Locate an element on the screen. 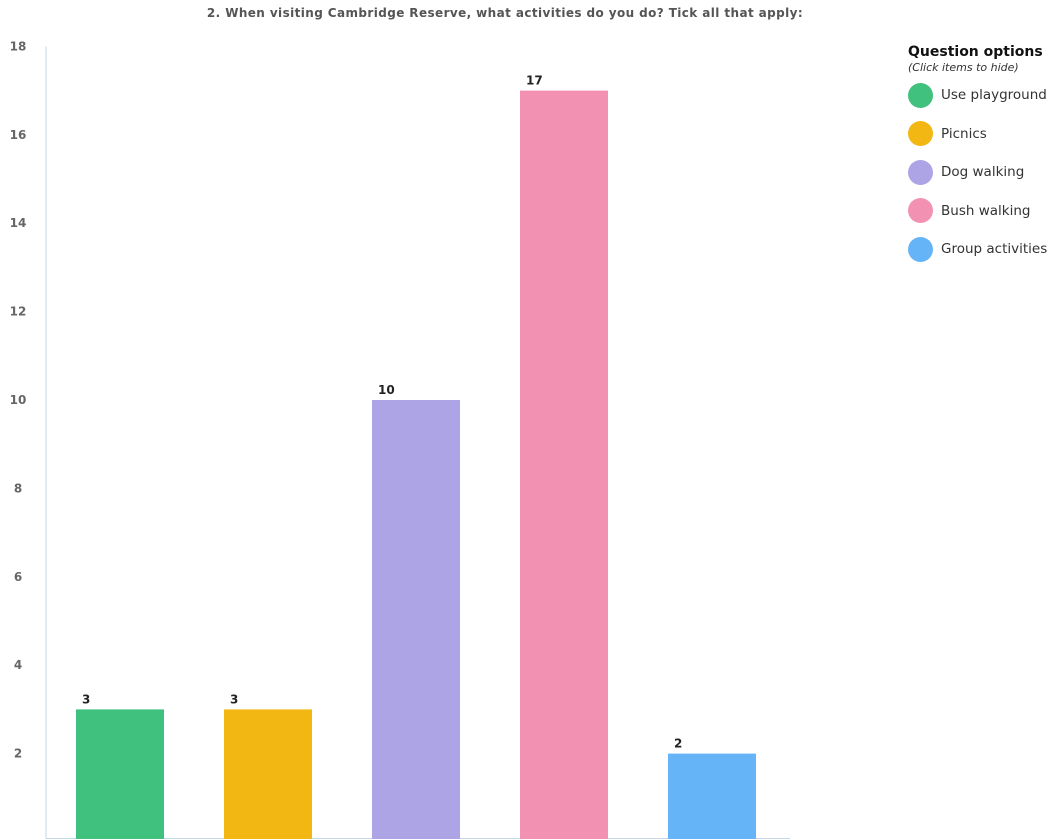 This screenshot has height=839, width=1057. data-label: 2 is located at coordinates (678, 744).